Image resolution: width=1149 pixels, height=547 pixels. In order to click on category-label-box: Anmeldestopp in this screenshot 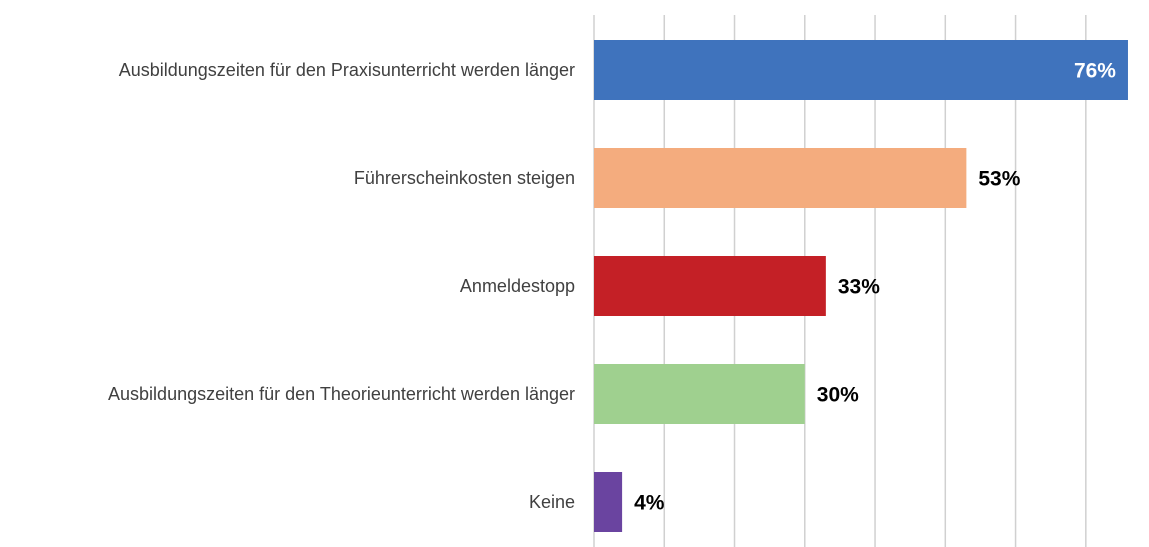, I will do `click(517, 286)`.